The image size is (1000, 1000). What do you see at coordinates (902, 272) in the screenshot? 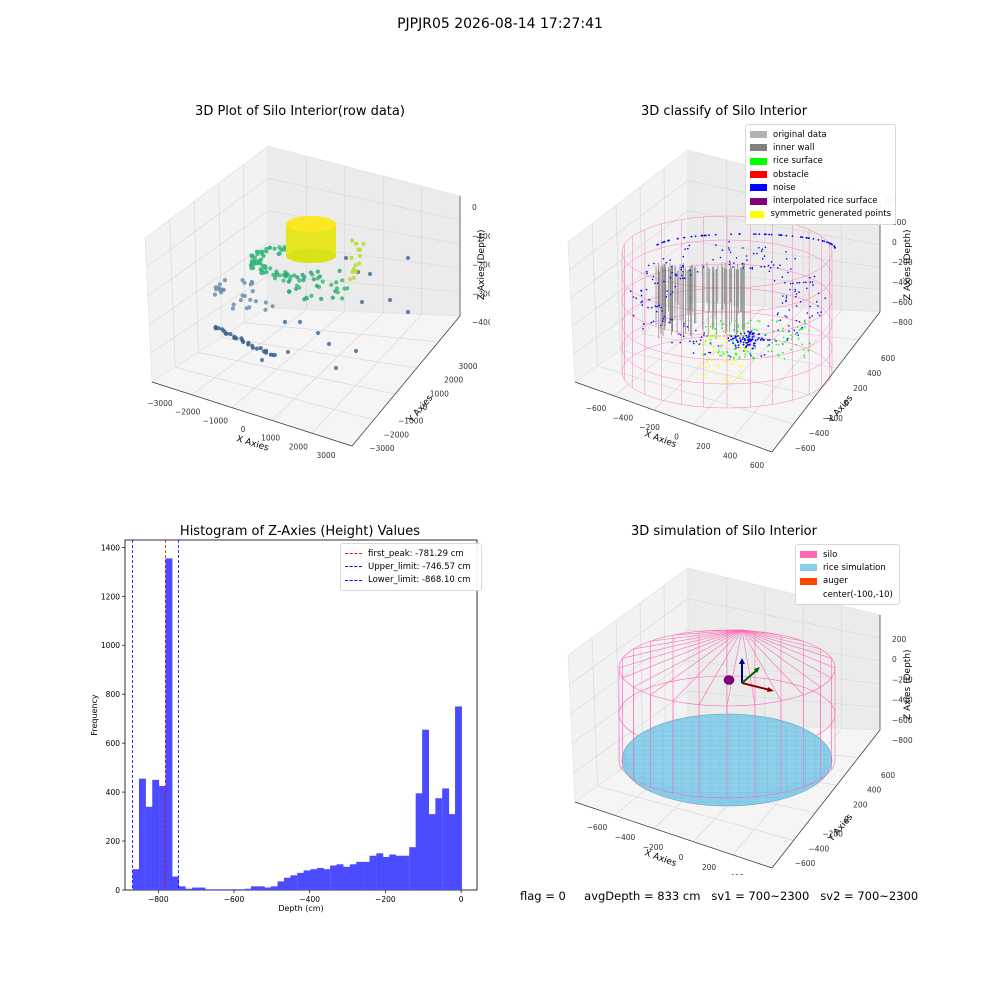
I see `classify-z-ticks: 200 0 −200 −400 −600 −800` at bounding box center [902, 272].